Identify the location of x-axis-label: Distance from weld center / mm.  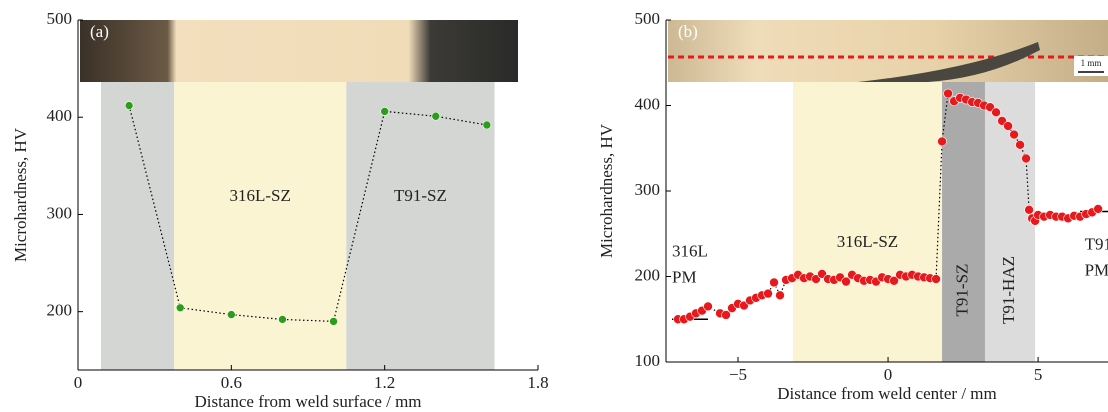
(887, 393).